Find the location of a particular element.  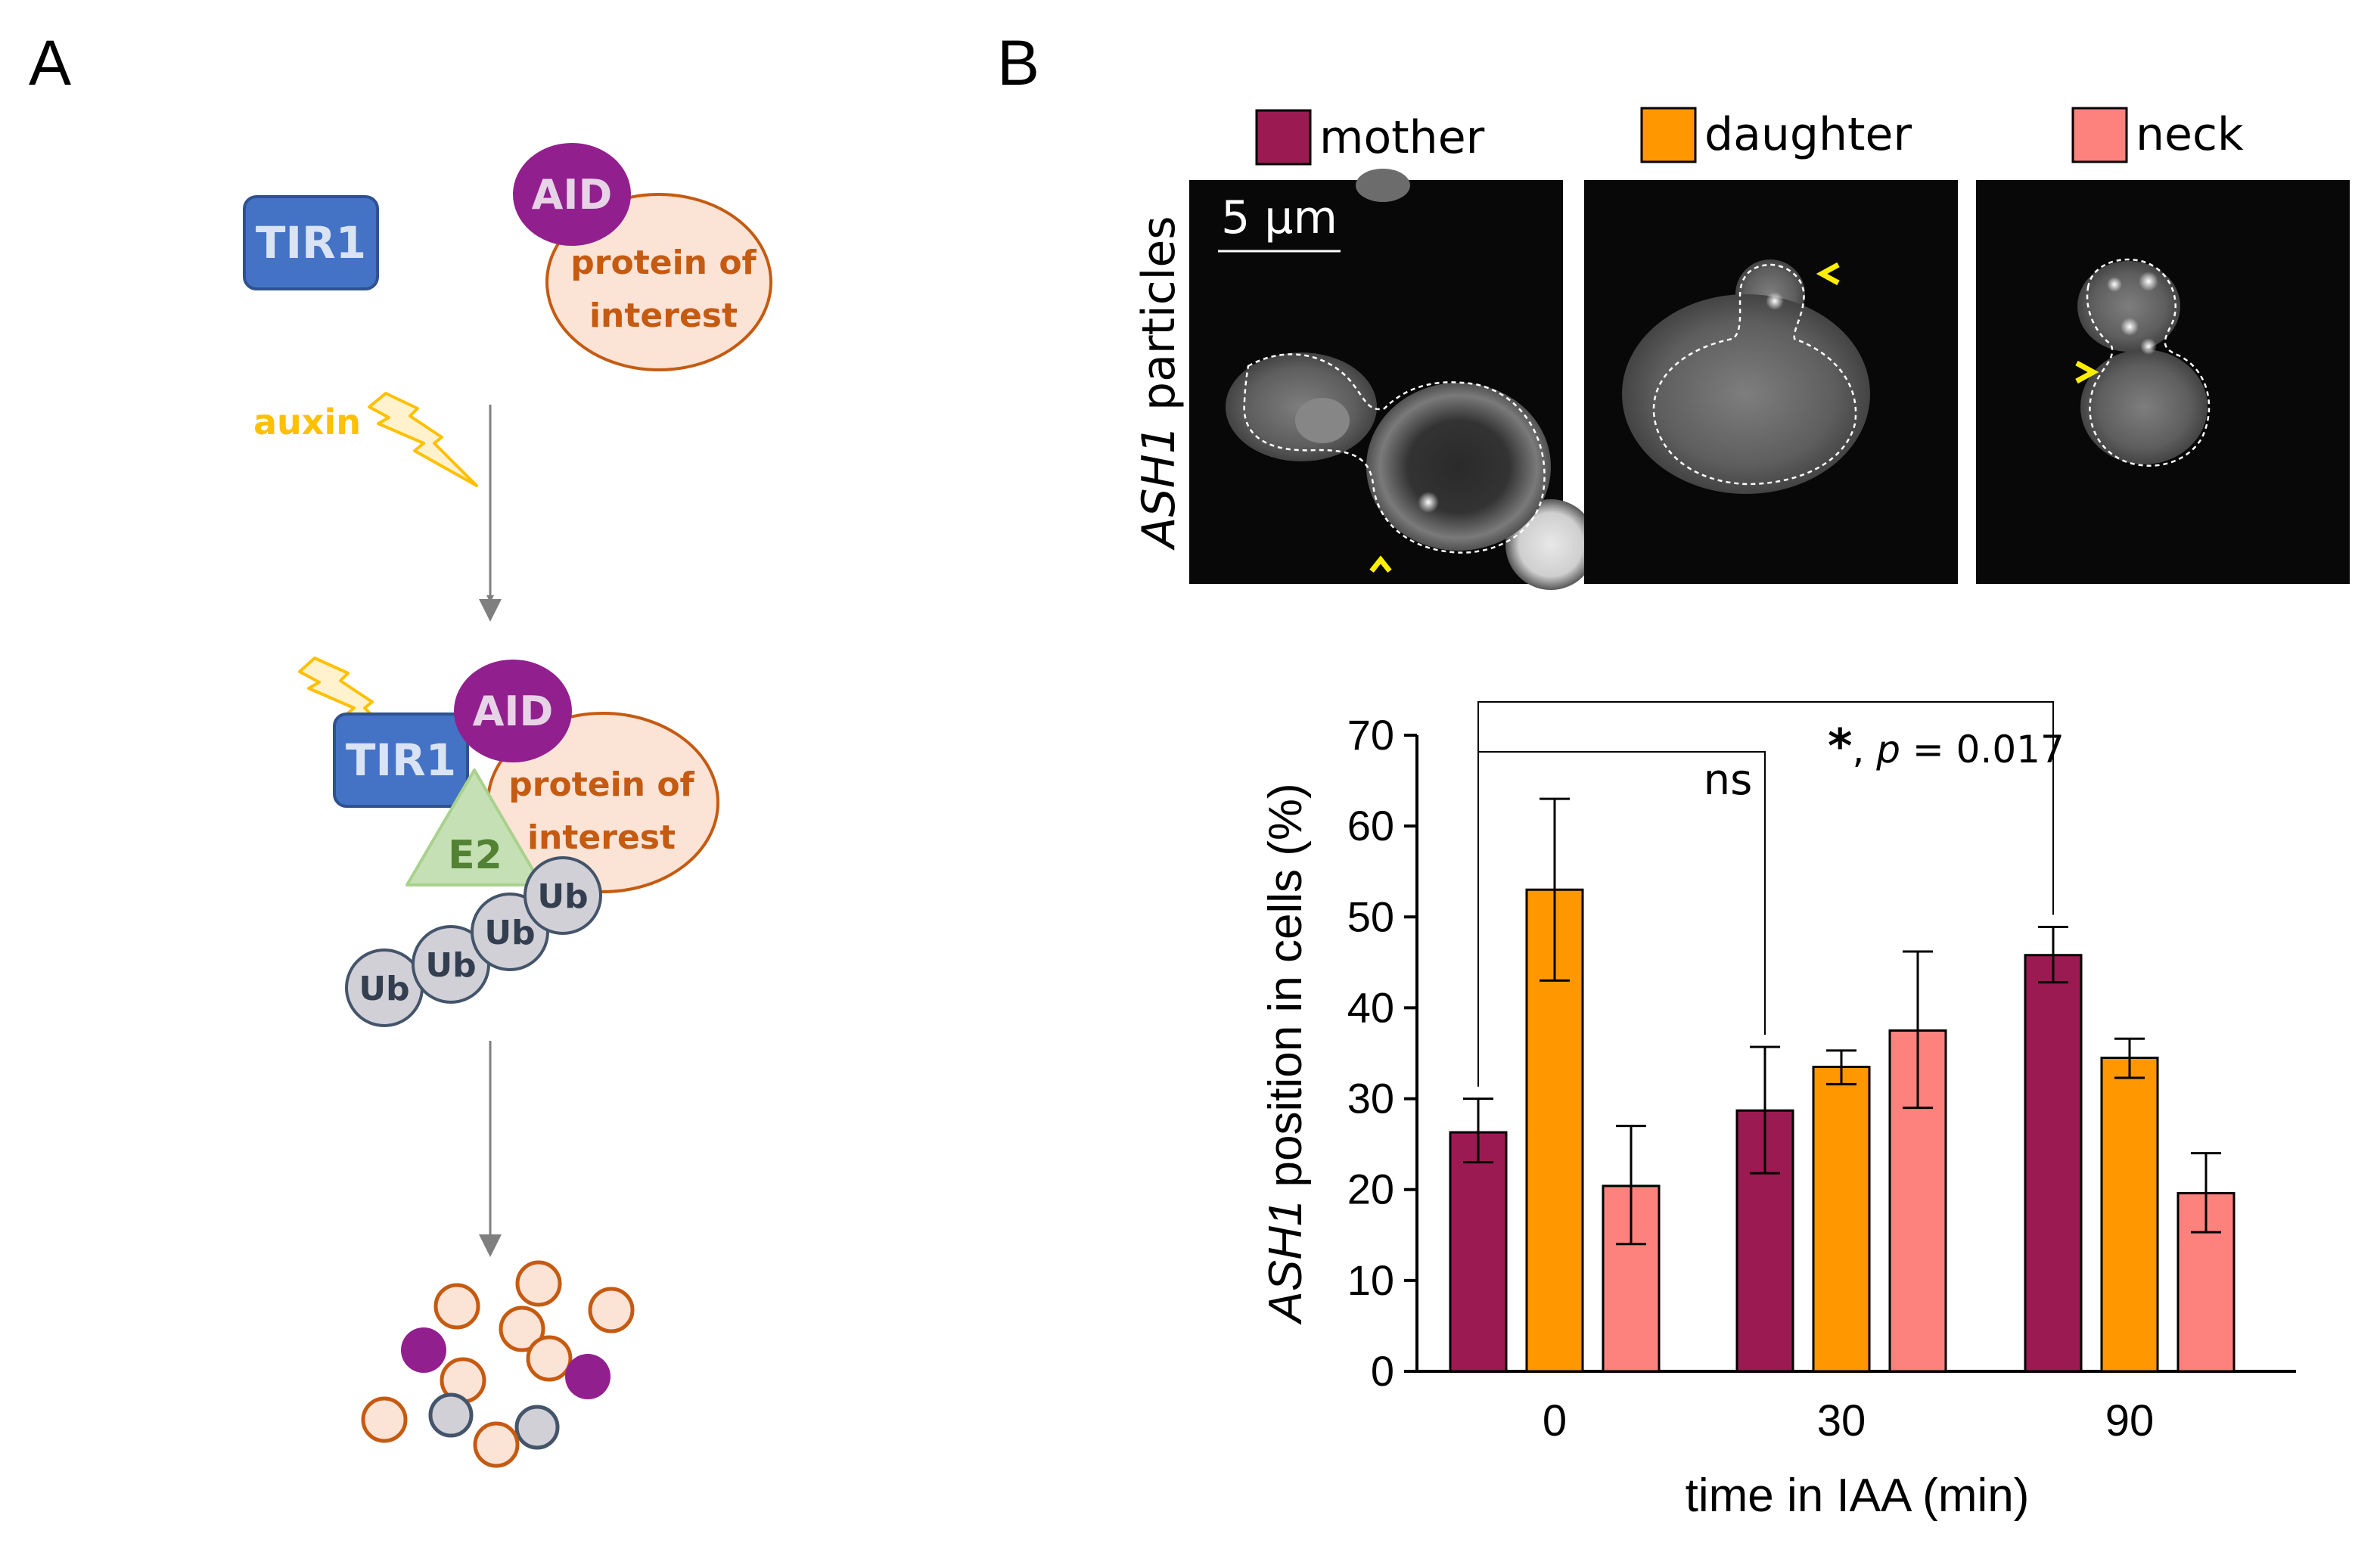

ub-bead is located at coordinates (563, 895).